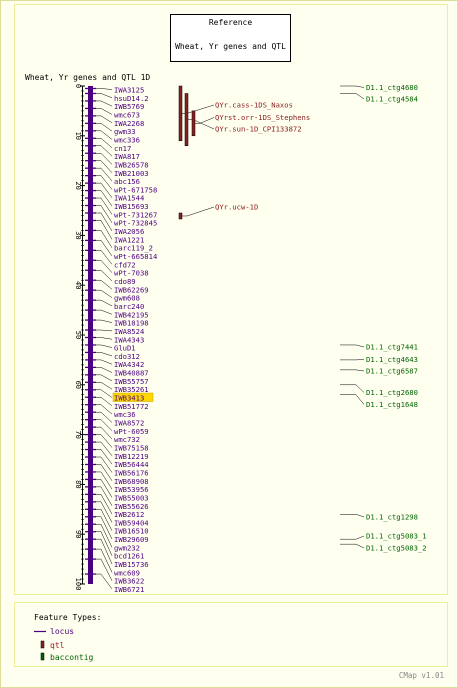 This screenshot has height=688, width=458. Describe the element at coordinates (135, 214) in the screenshot. I see `locus-label: wPt-731267` at that location.